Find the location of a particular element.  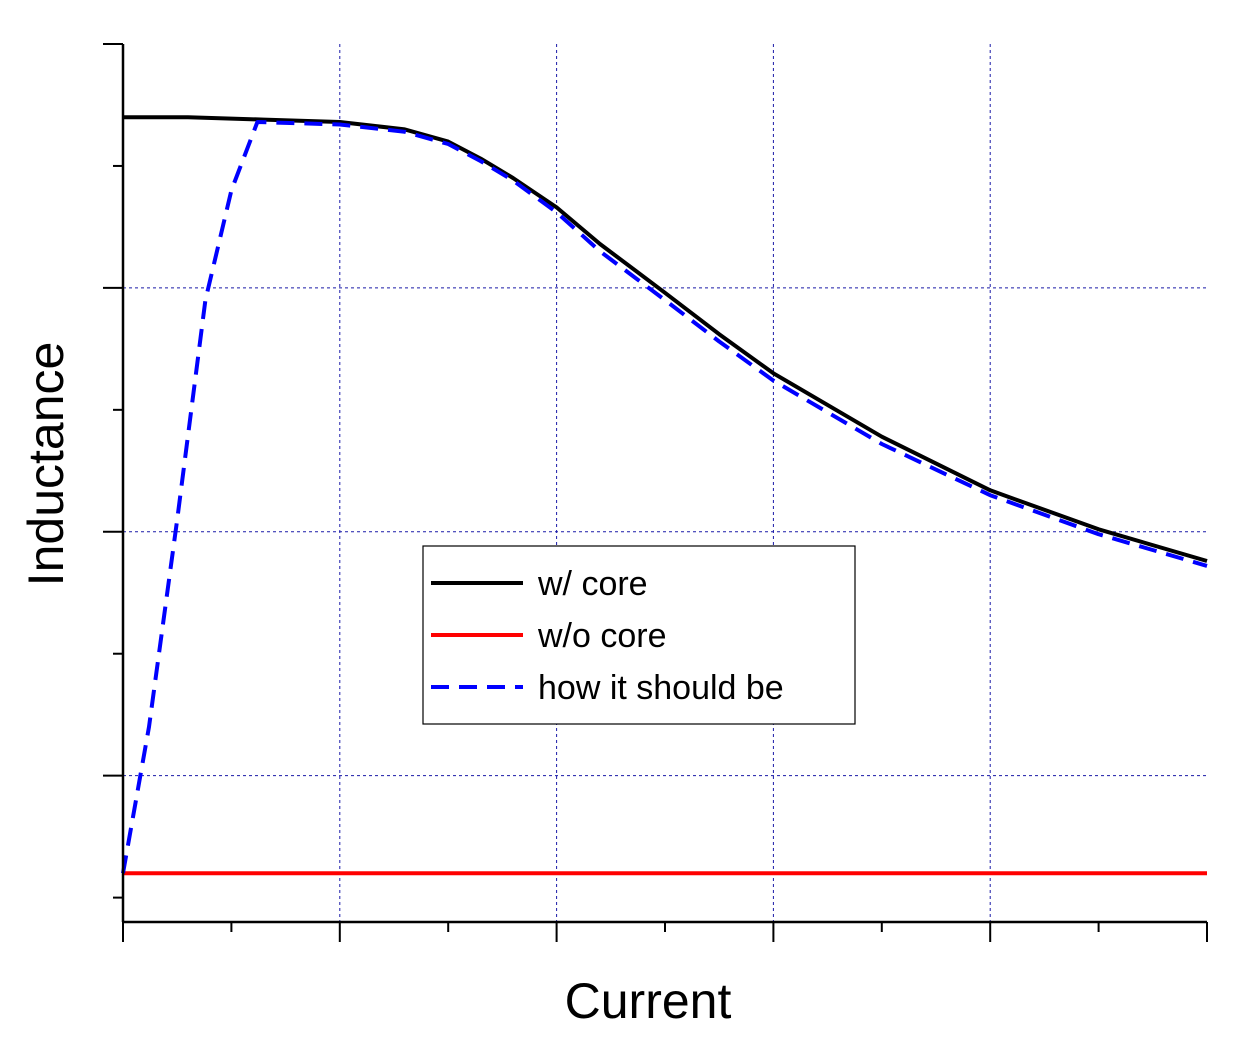

y-axis-title: Inductance is located at coordinates (46, 464).